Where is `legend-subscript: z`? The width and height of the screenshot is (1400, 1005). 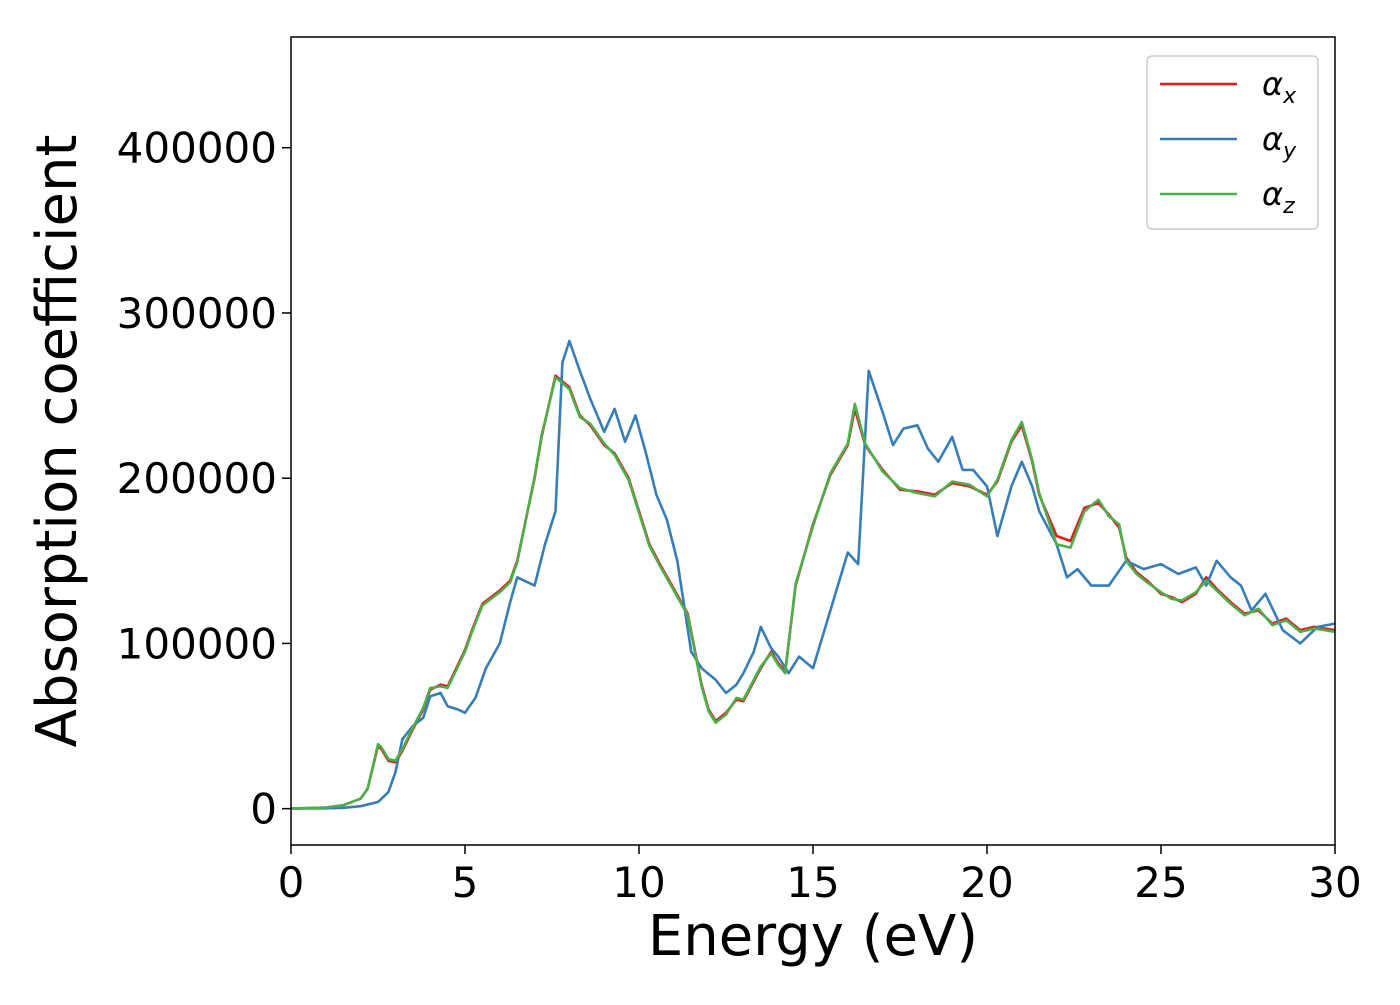 legend-subscript: z is located at coordinates (1288, 206).